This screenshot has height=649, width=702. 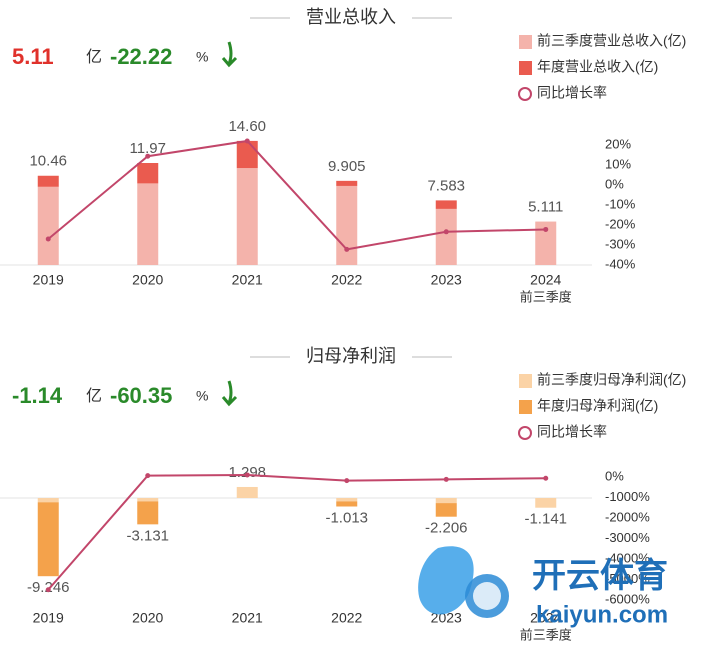 I want to click on value-label: 1.298, so click(x=247, y=472).